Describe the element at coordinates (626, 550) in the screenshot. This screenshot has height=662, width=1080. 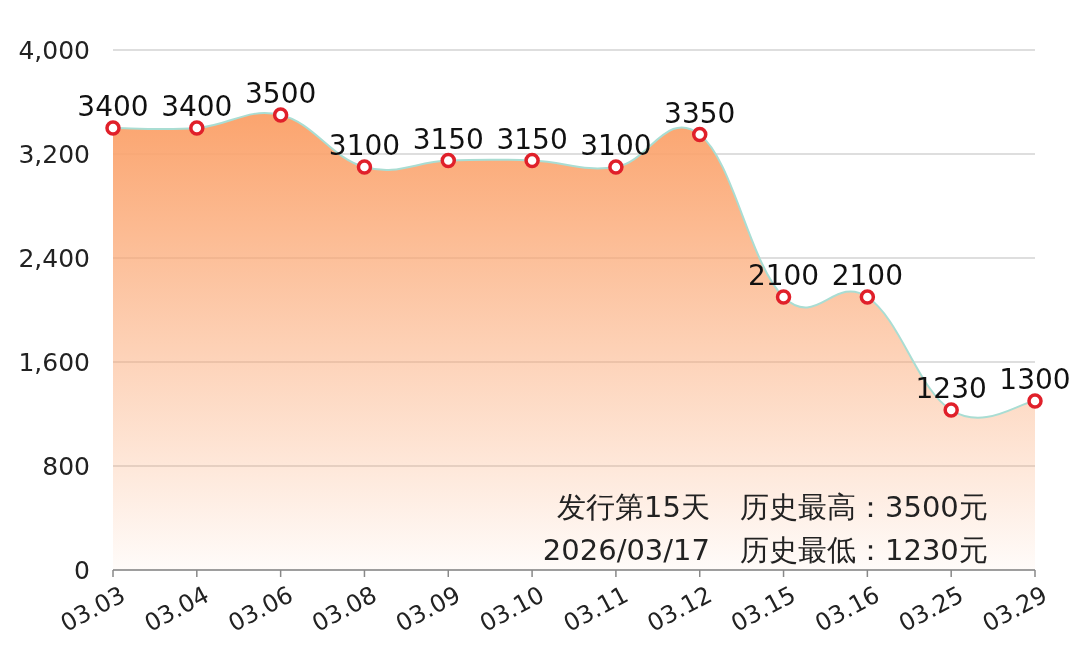
I see `annotation: 2026/03/17` at that location.